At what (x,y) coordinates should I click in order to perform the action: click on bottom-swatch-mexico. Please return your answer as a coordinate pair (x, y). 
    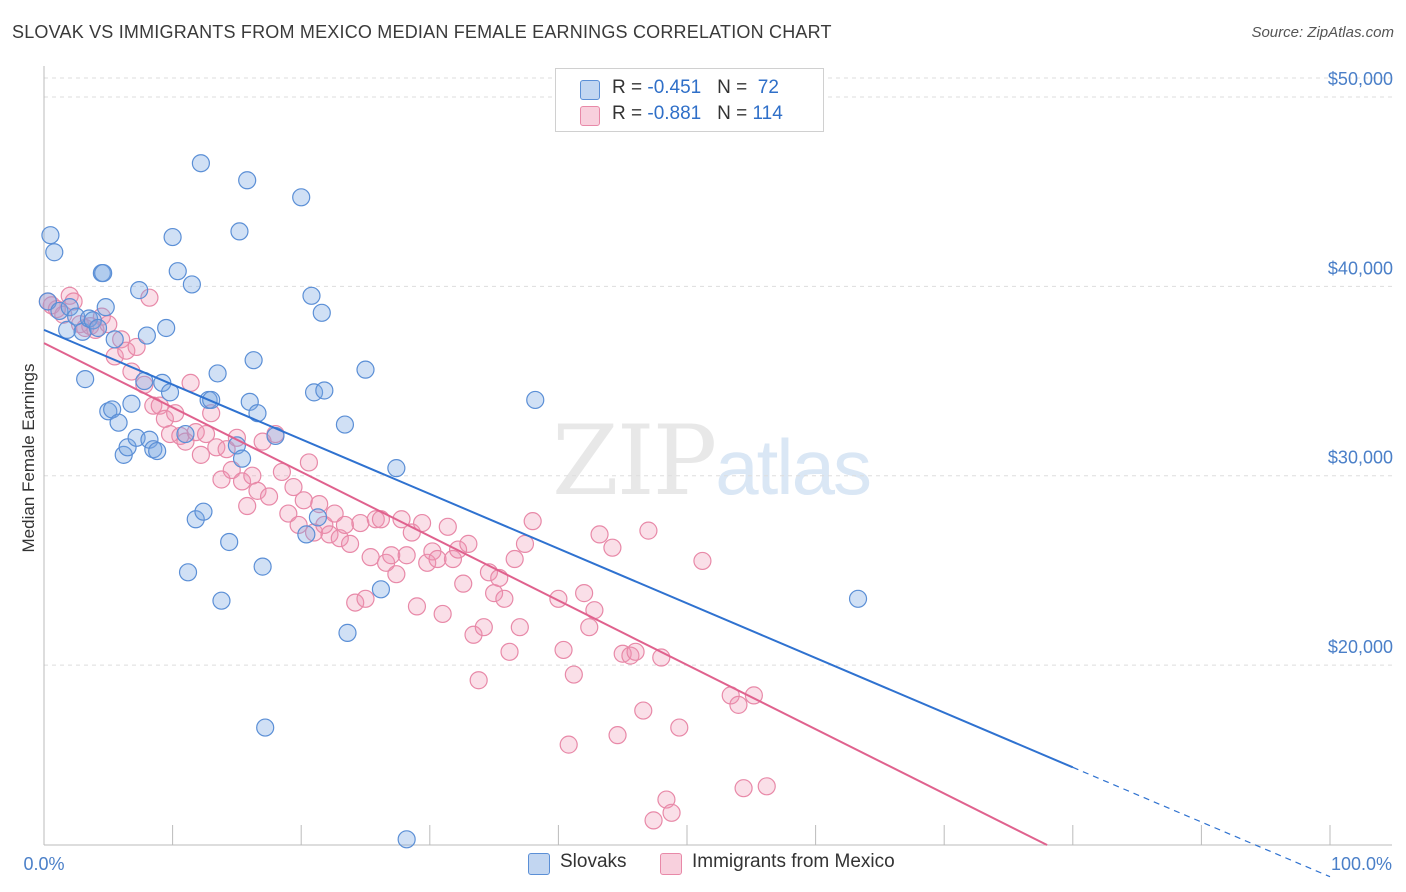
    Looking at the image, I should click on (671, 864).